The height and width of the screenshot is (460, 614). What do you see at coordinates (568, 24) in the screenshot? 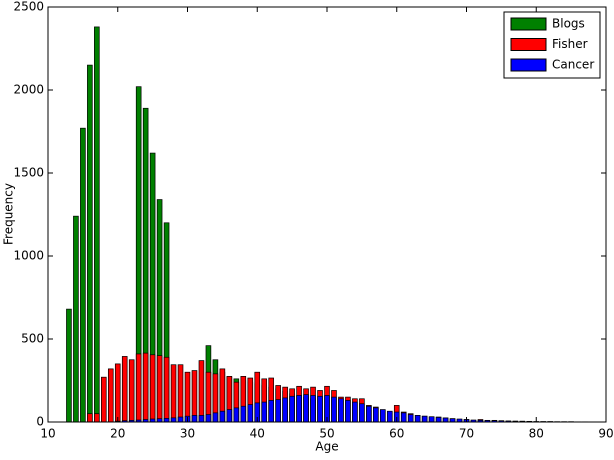
I see `legend-label: Blogs` at bounding box center [568, 24].